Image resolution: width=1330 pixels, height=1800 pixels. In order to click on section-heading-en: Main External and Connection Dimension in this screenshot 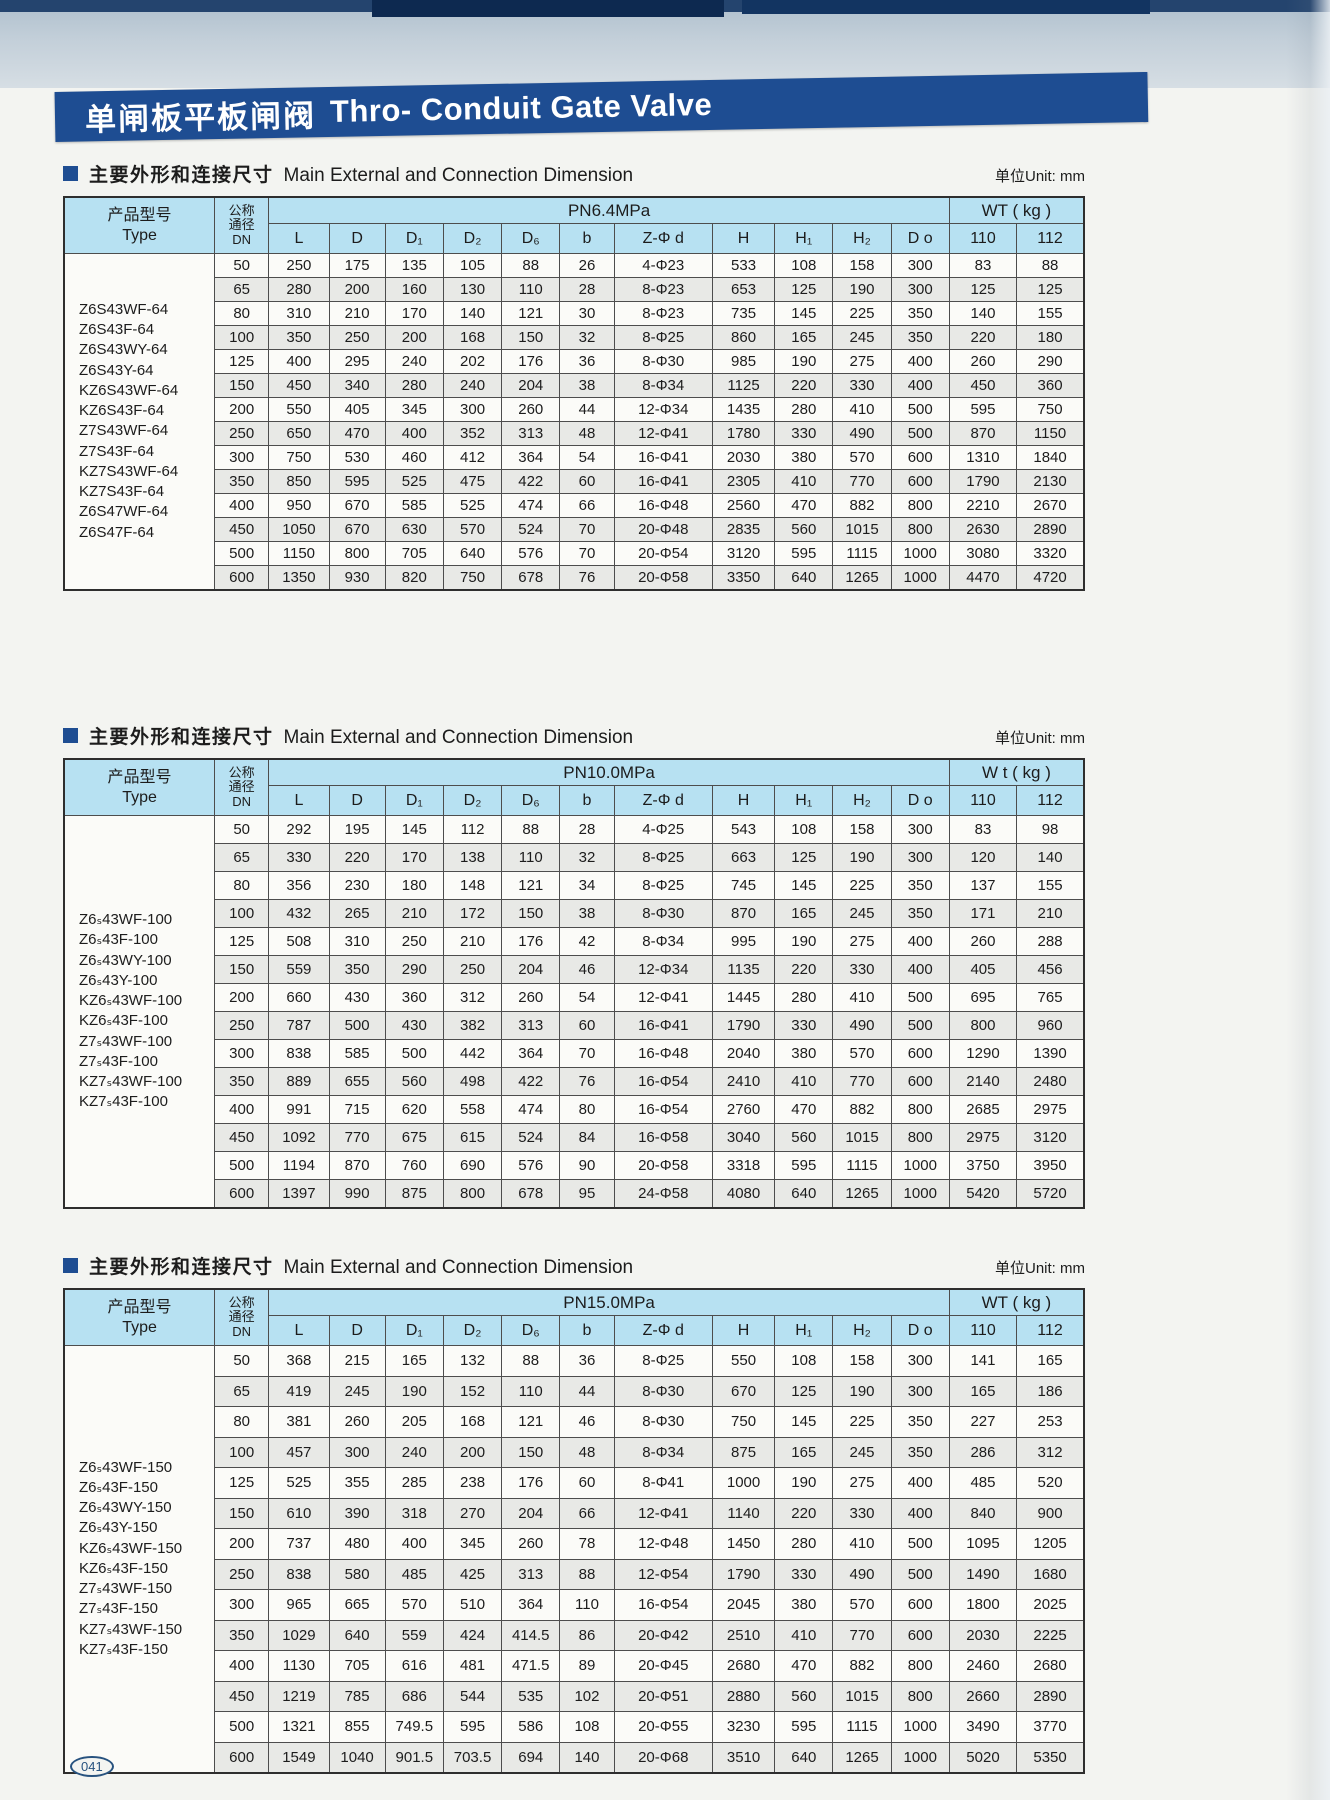, I will do `click(458, 175)`.